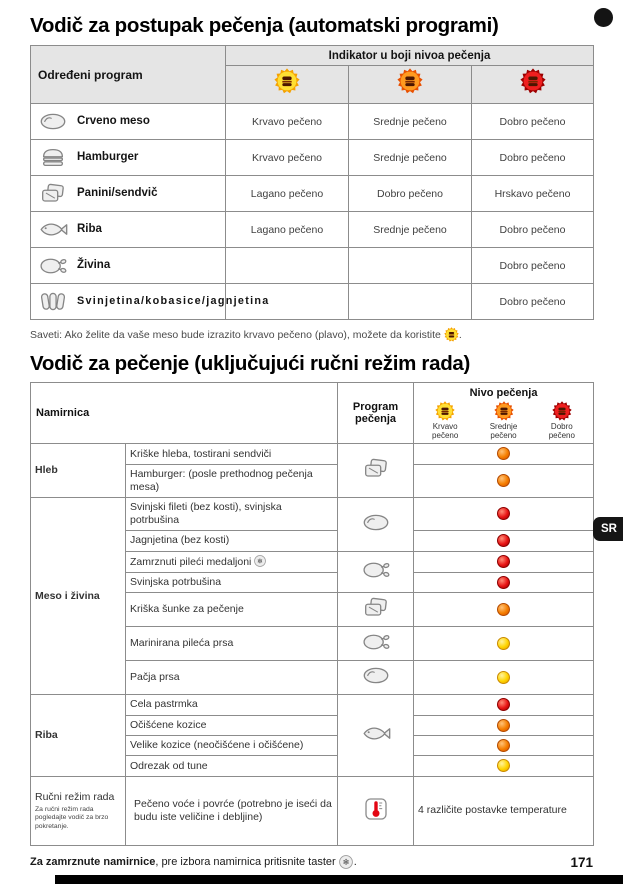 This screenshot has width=623, height=884. I want to click on group-cell: Riba, so click(78, 735).